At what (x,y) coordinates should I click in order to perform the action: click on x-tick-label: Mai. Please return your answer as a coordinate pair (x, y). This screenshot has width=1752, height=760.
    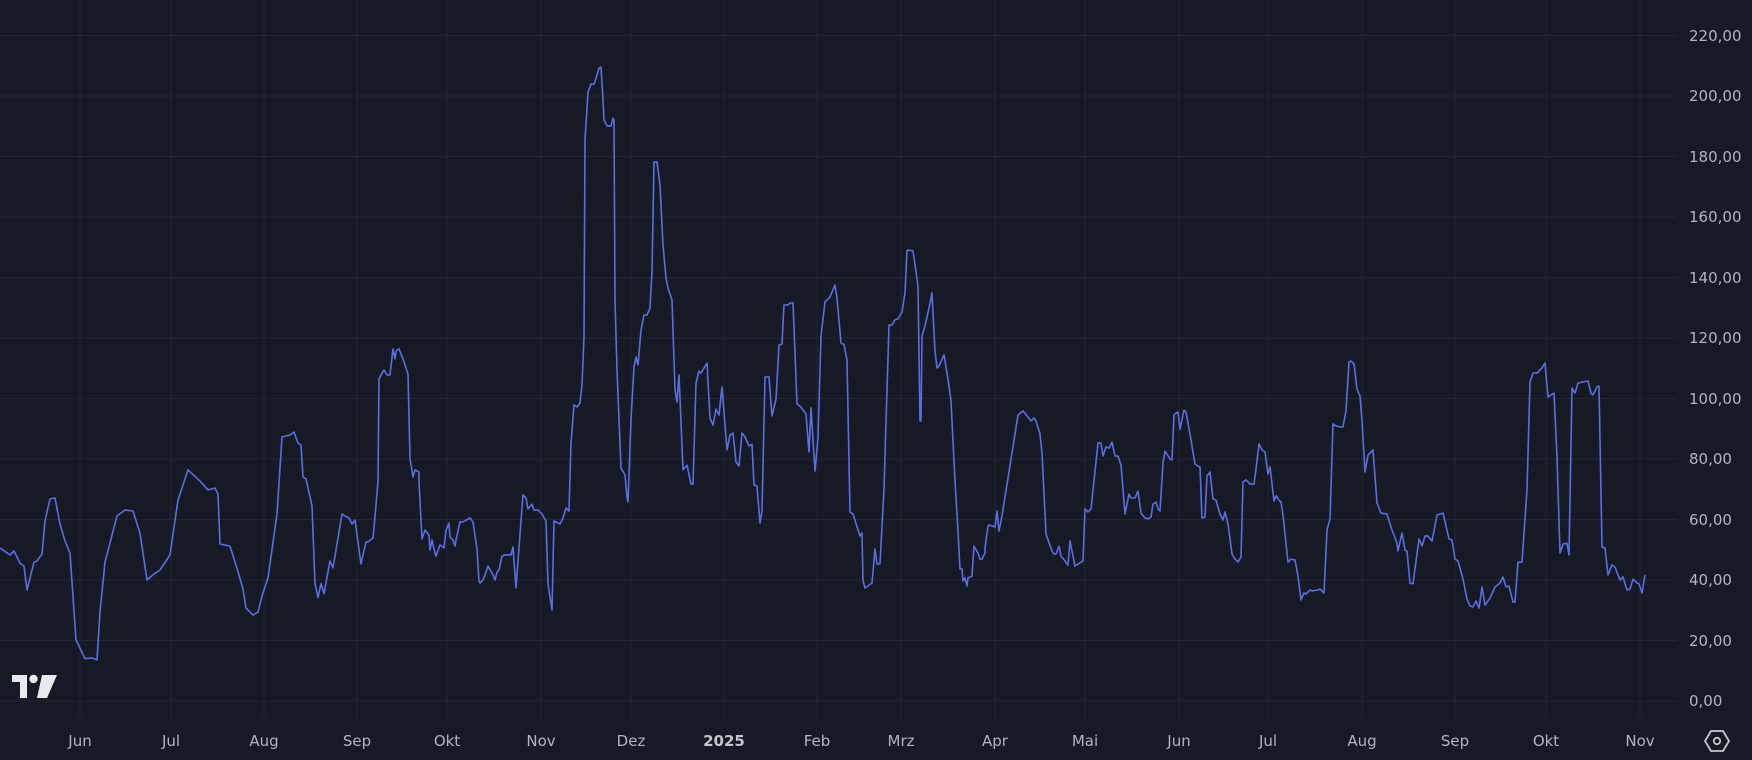
    Looking at the image, I should click on (1085, 741).